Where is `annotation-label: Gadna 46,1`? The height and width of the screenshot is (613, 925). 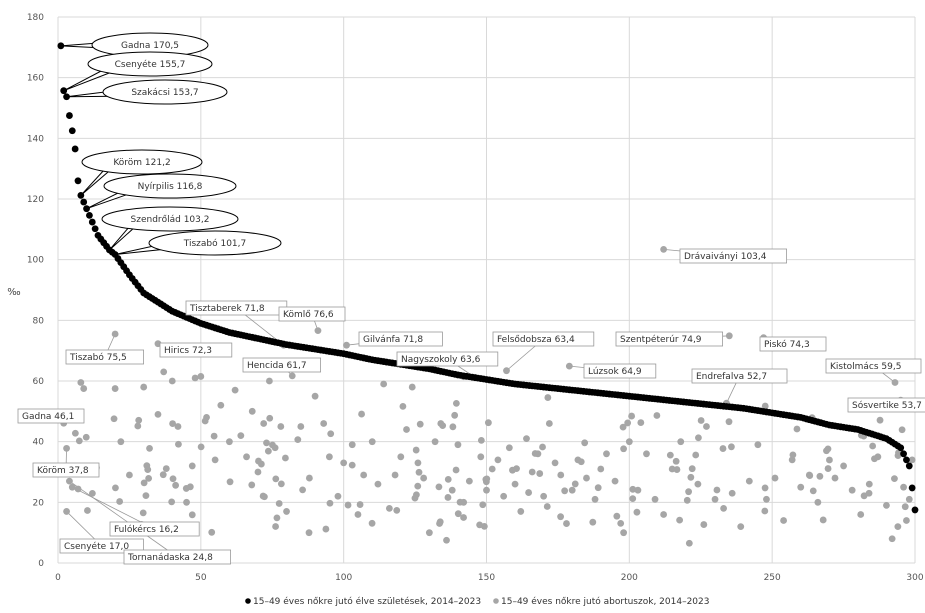 annotation-label: Gadna 46,1 is located at coordinates (48, 417).